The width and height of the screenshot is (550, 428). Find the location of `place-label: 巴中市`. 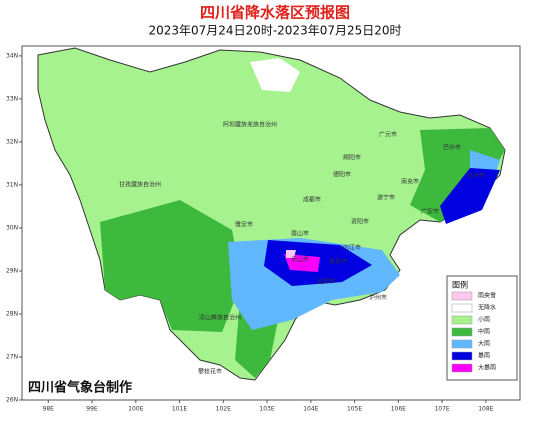

place-label: 巴中市 is located at coordinates (452, 148).